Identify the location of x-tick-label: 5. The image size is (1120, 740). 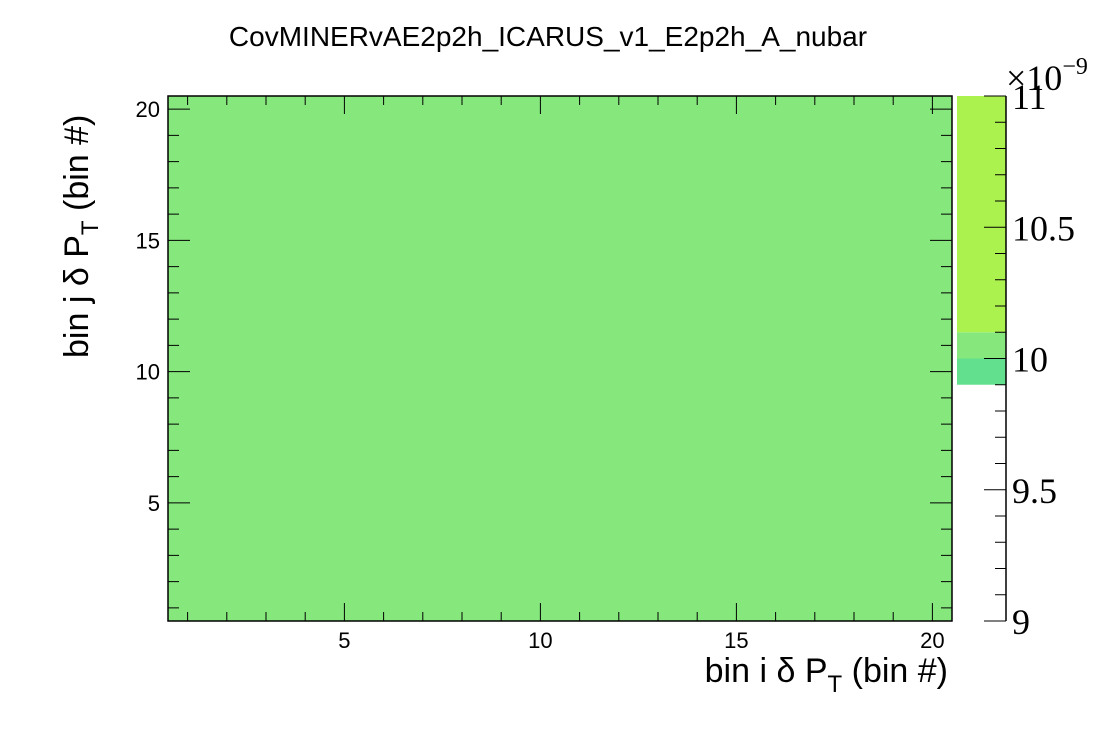
(344, 640).